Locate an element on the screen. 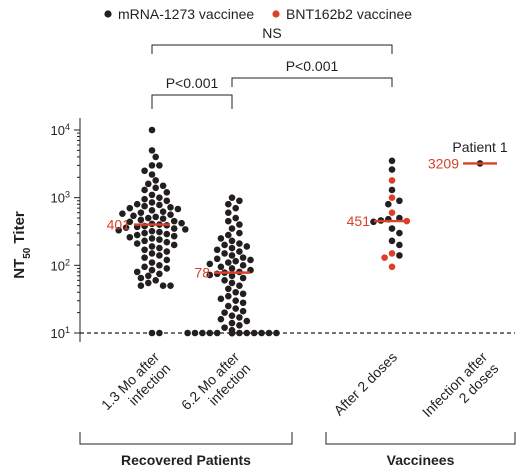 The width and height of the screenshot is (520, 476). y-tick-label: 10⁴ is located at coordinates (60, 130).